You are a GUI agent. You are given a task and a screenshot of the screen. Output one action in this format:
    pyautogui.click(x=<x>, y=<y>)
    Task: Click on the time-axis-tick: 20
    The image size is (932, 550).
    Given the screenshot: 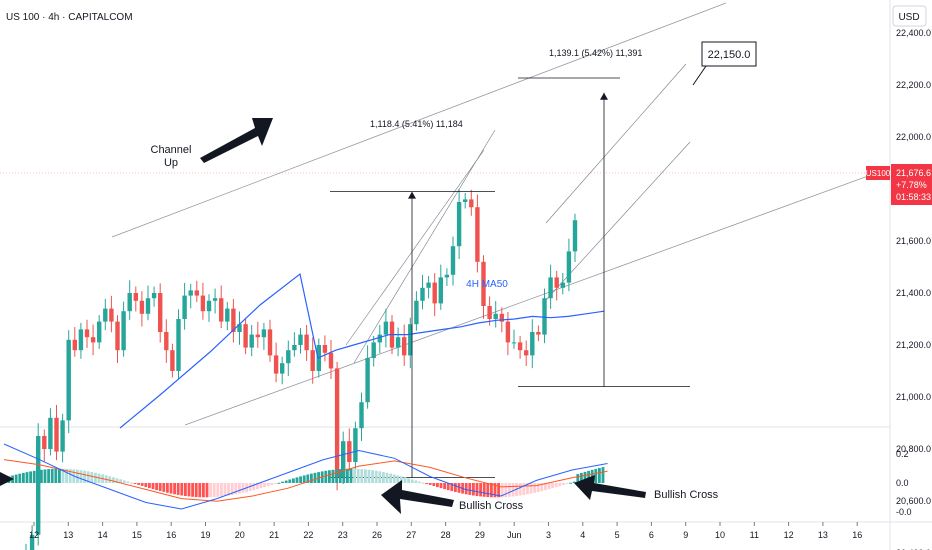 What is the action you would take?
    pyautogui.click(x=240, y=535)
    